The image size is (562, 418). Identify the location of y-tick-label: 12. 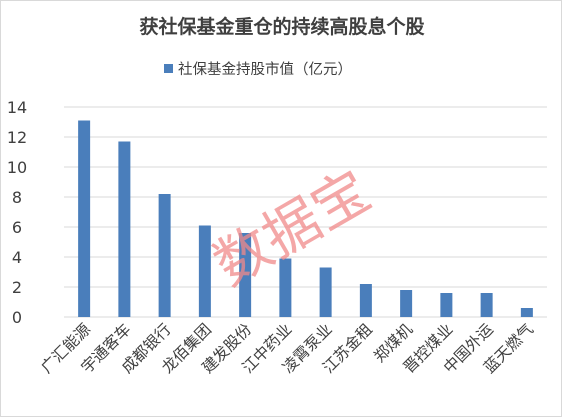
(17, 137).